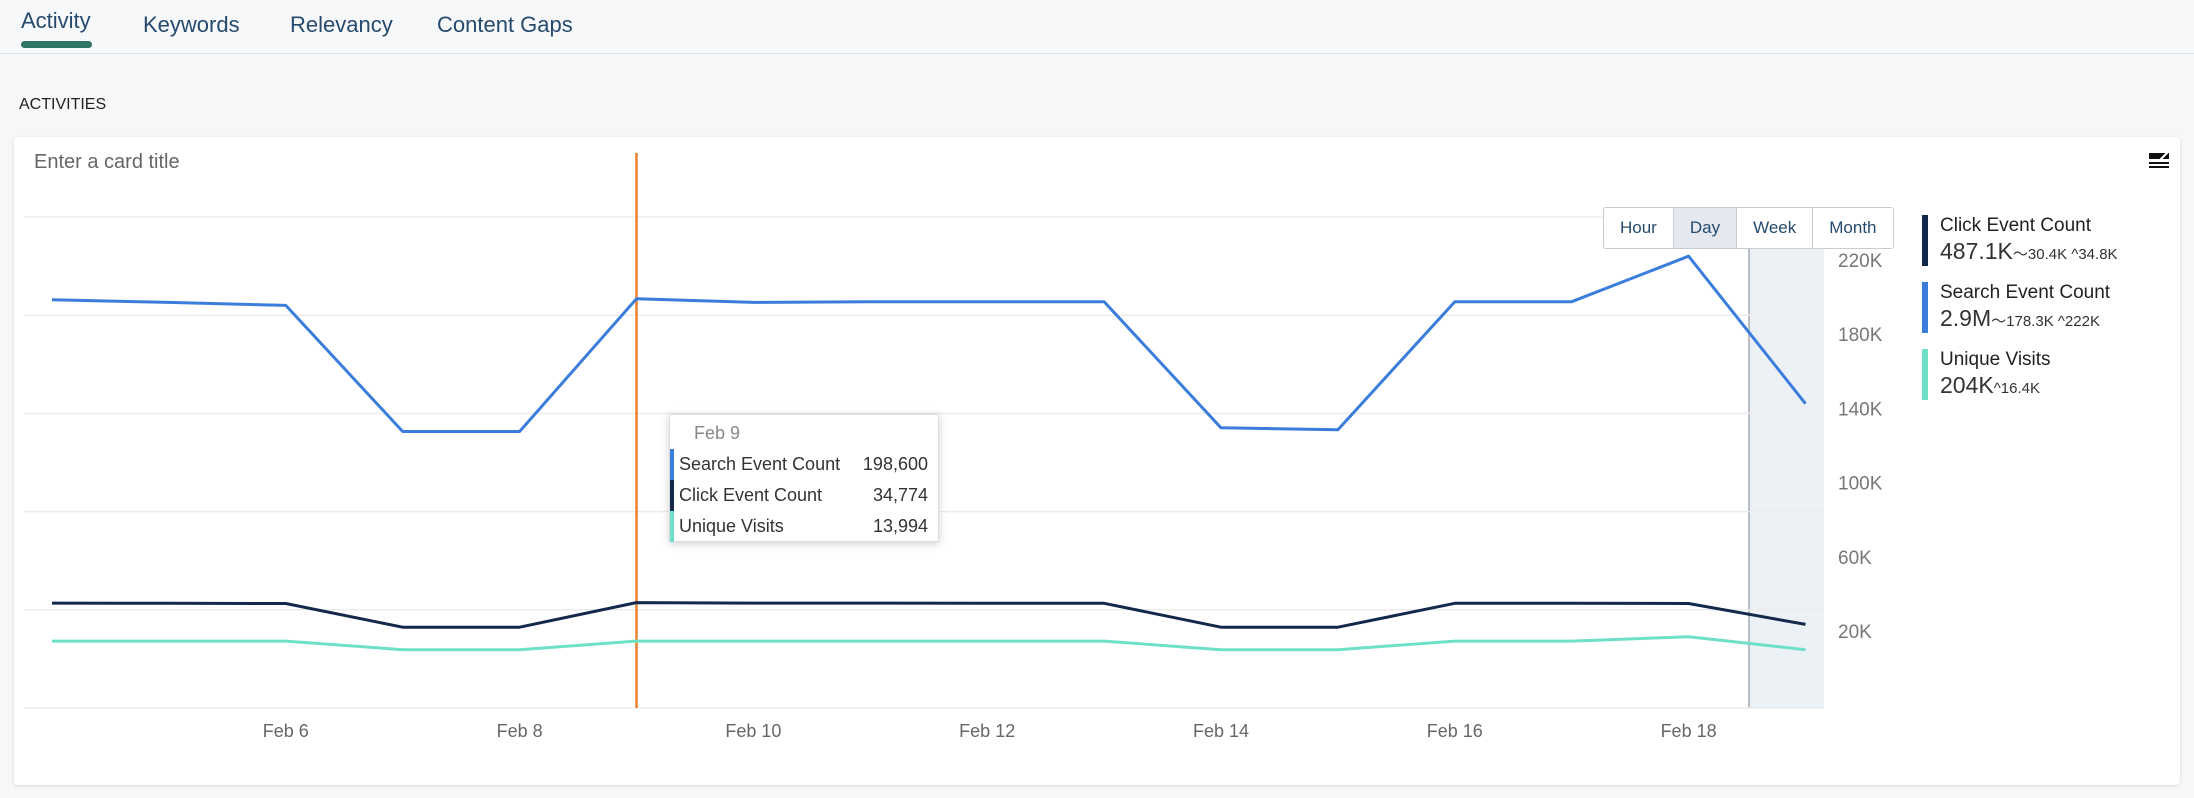 This screenshot has width=2194, height=798. I want to click on y-tick-label: 140K, so click(1860, 409).